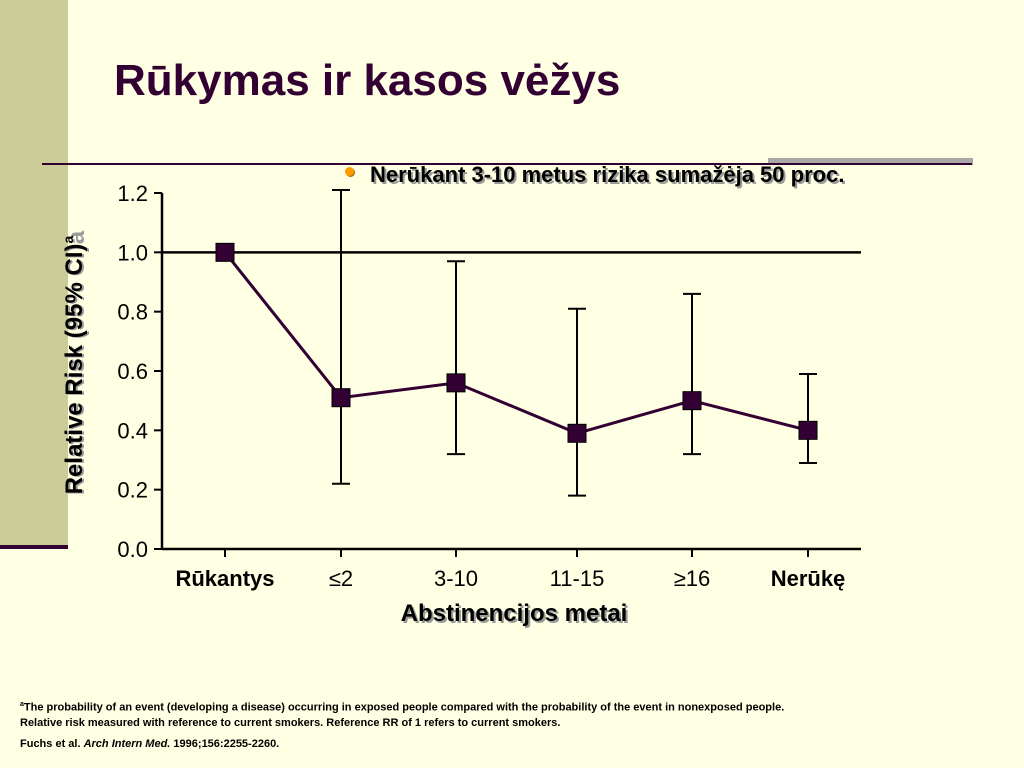 The height and width of the screenshot is (768, 1024). What do you see at coordinates (132, 549) in the screenshot?
I see `y-tick-label: 0.0` at bounding box center [132, 549].